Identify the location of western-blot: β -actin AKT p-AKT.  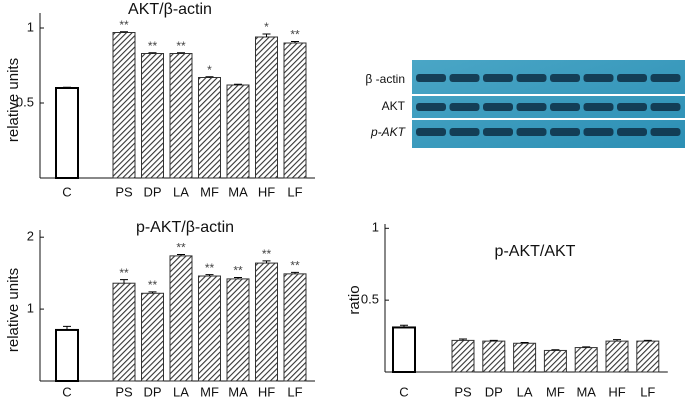
(525, 104).